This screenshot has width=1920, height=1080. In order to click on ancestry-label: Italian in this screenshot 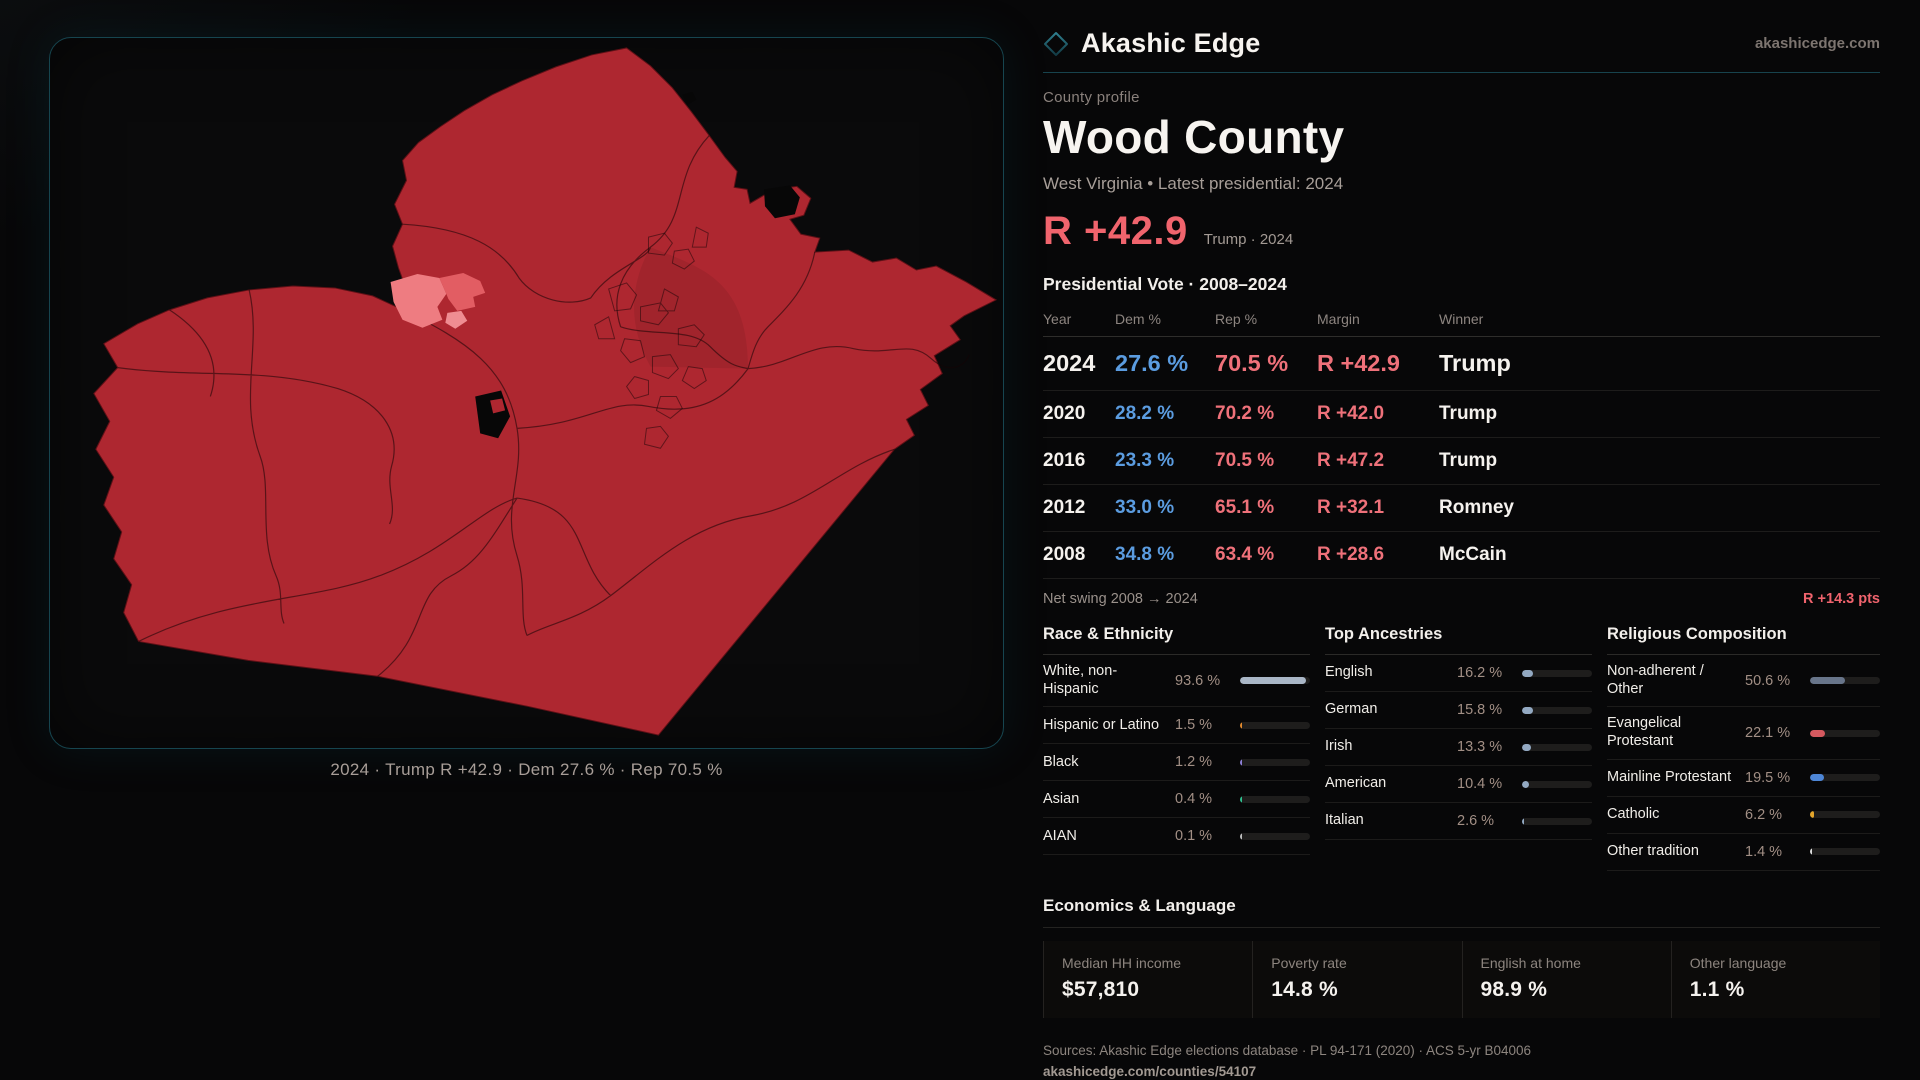, I will do `click(1344, 820)`.